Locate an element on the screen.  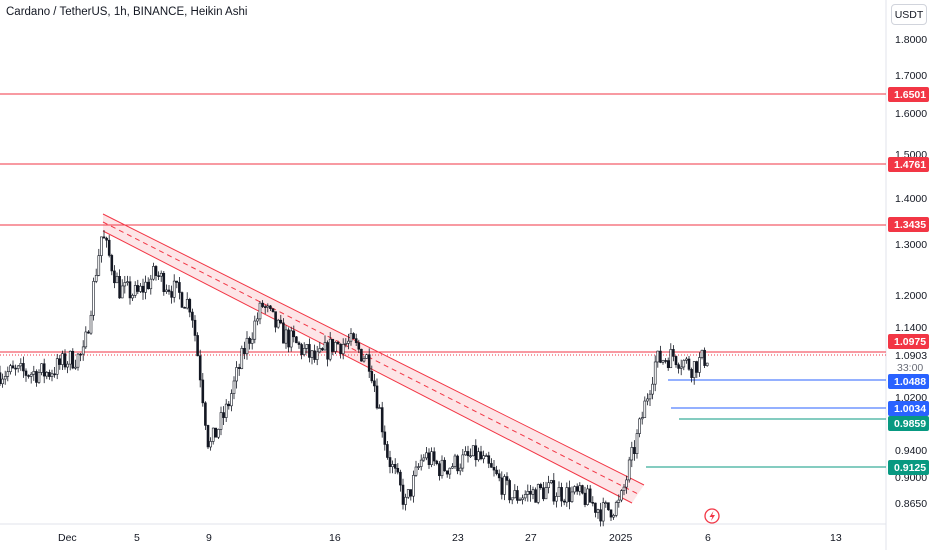
svg-text: 1.6501 is located at coordinates (910, 95).